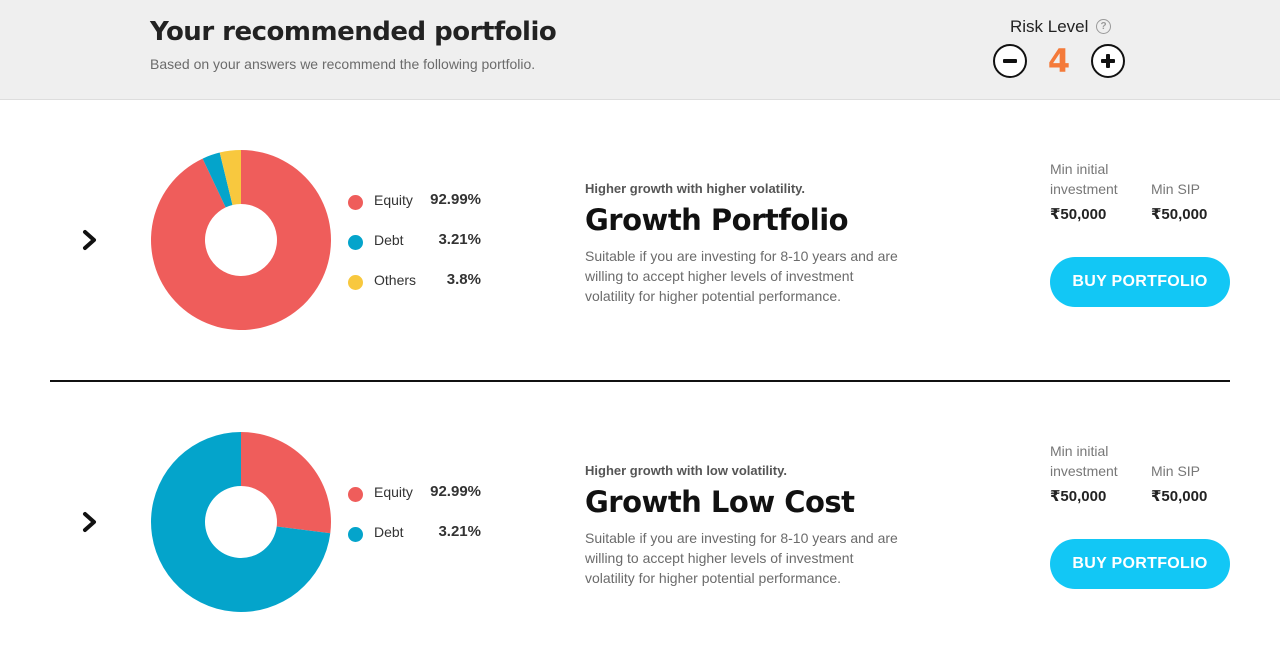  What do you see at coordinates (695, 188) in the screenshot?
I see `portfolio-tagline: Higher growth with higher volatility.` at bounding box center [695, 188].